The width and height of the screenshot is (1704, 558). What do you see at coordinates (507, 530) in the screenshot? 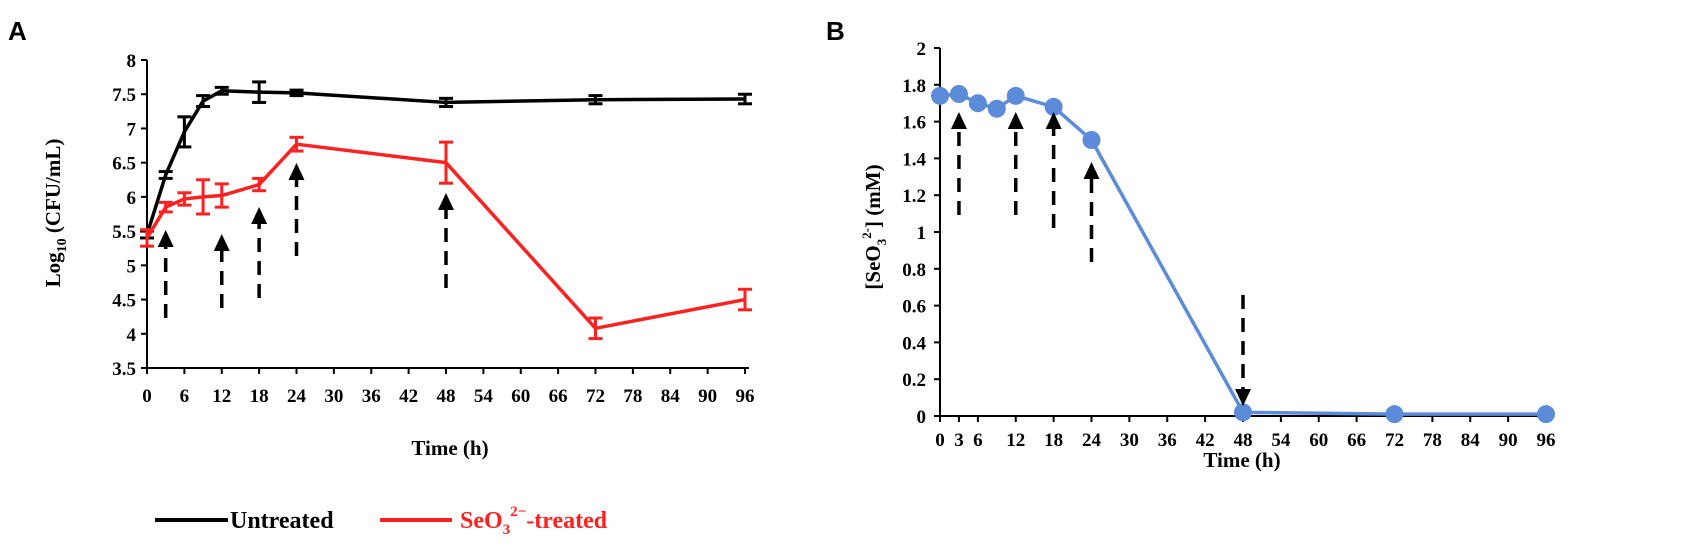
I see `legend-subscript: 3` at bounding box center [507, 530].